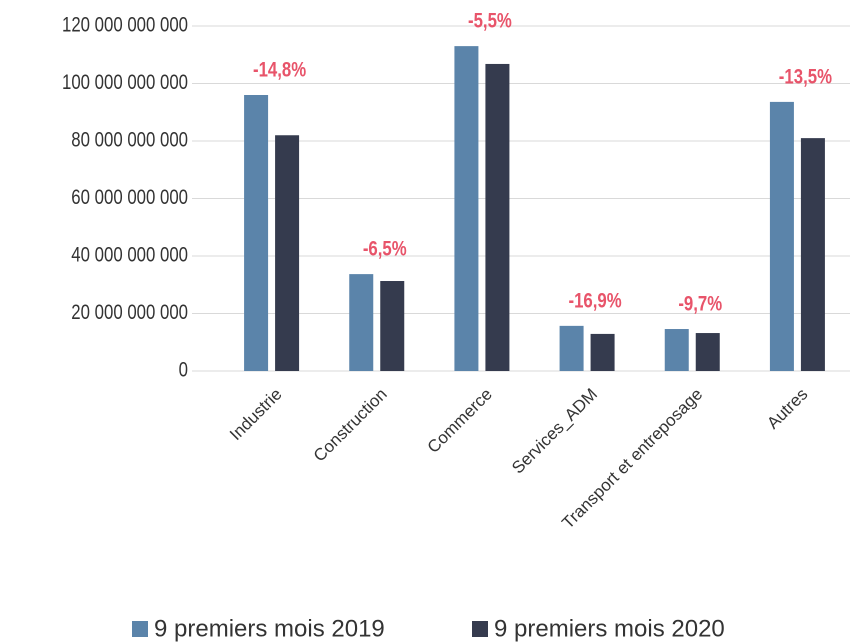 This screenshot has height=642, width=850. I want to click on annotation: -16,9%, so click(594, 301).